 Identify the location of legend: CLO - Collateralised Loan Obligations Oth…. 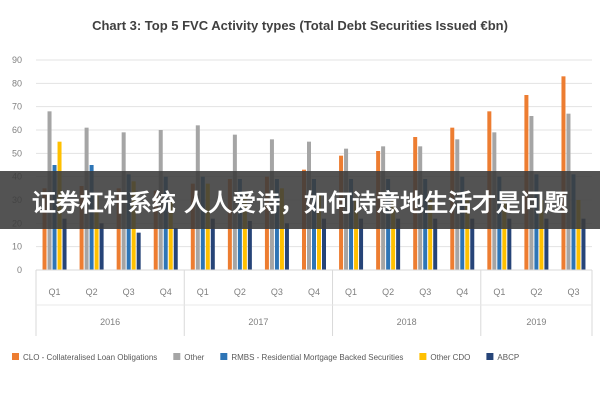
(265, 357).